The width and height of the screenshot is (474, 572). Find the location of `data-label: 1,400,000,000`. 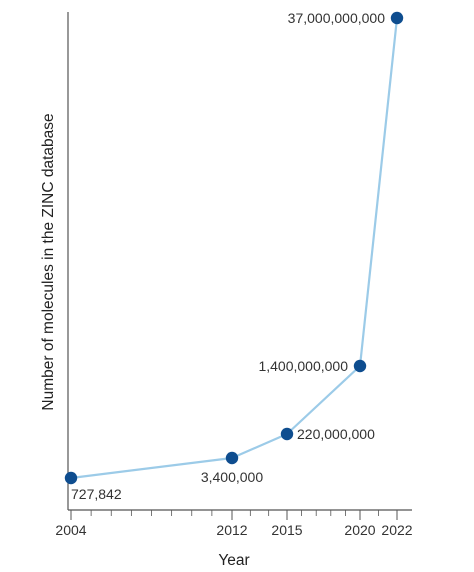

data-label: 1,400,000,000 is located at coordinates (303, 366).